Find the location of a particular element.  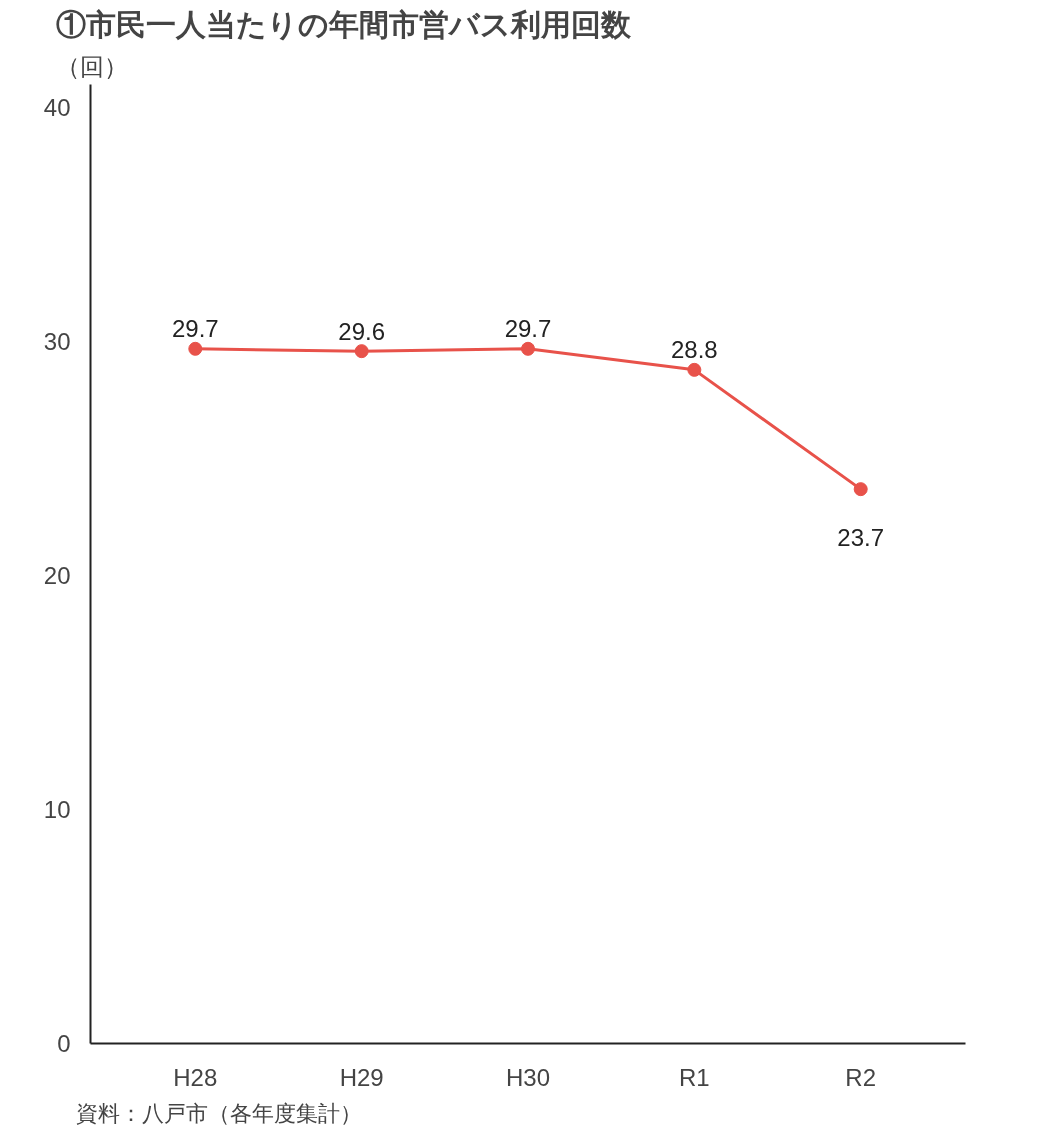

y-axis-title: （回） is located at coordinates (91, 66).